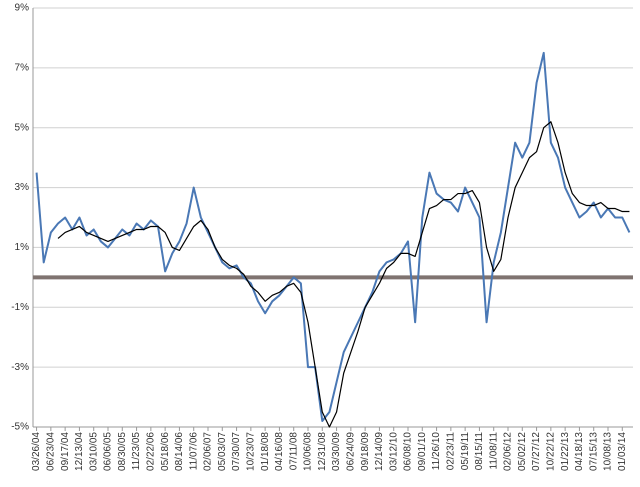 This screenshot has height=487, width=640. I want to click on y-tick-label: 3%, so click(22, 187).